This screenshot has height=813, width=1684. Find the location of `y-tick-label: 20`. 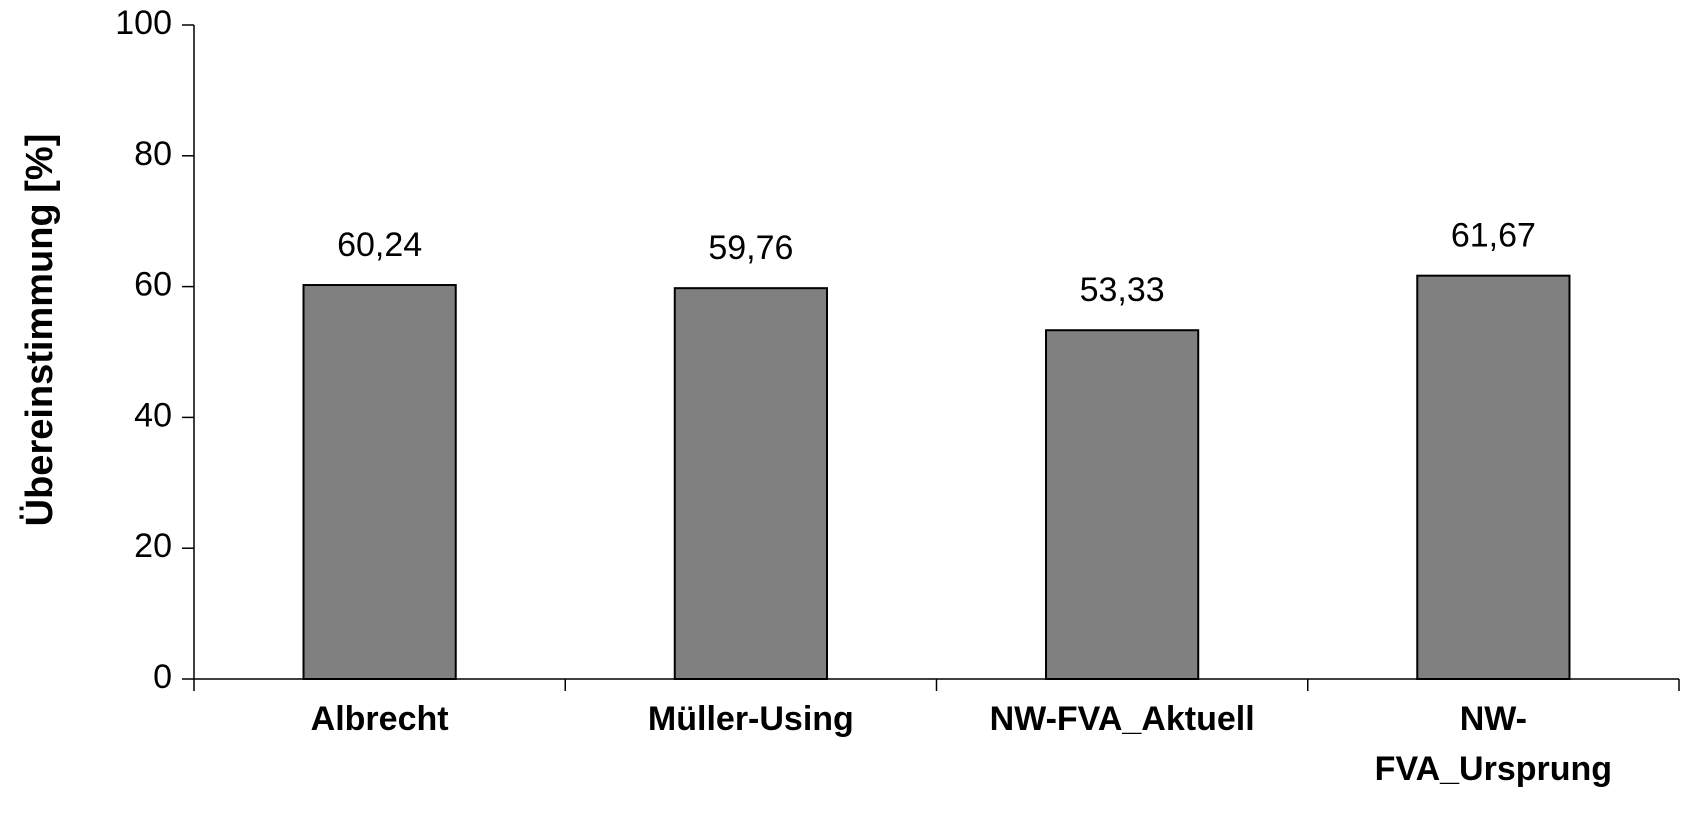

y-tick-label: 20 is located at coordinates (153, 546).